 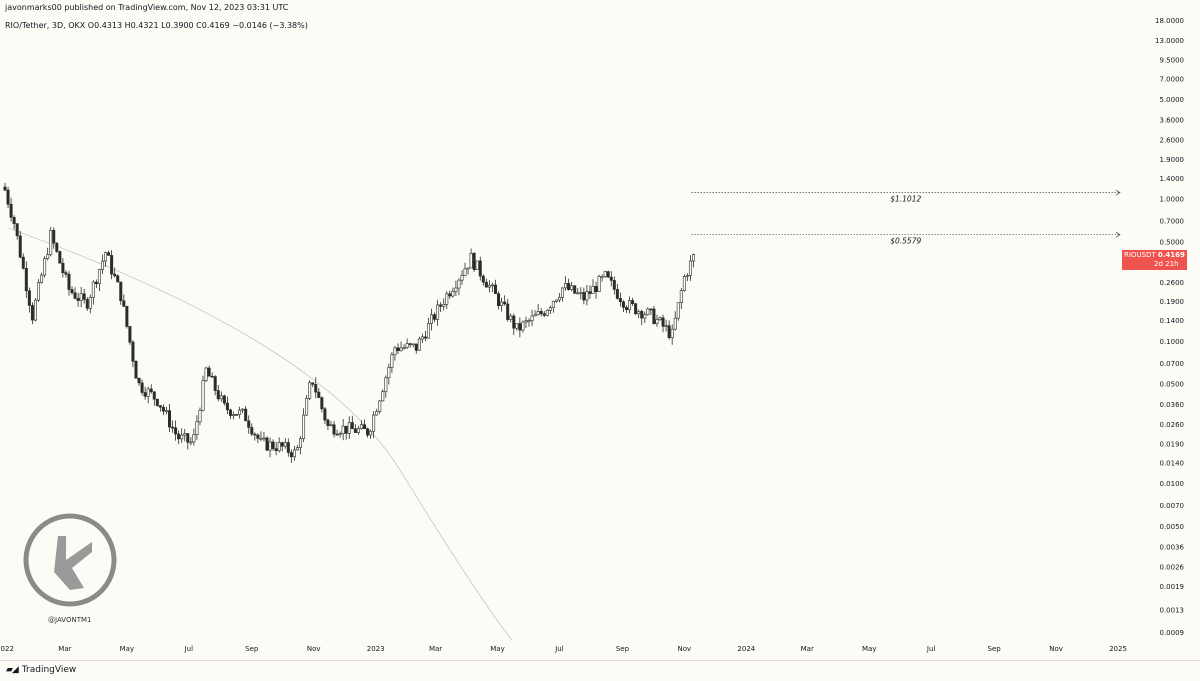 I want to click on tradingview-logo: ▰◢ TradingView, so click(x=41, y=670).